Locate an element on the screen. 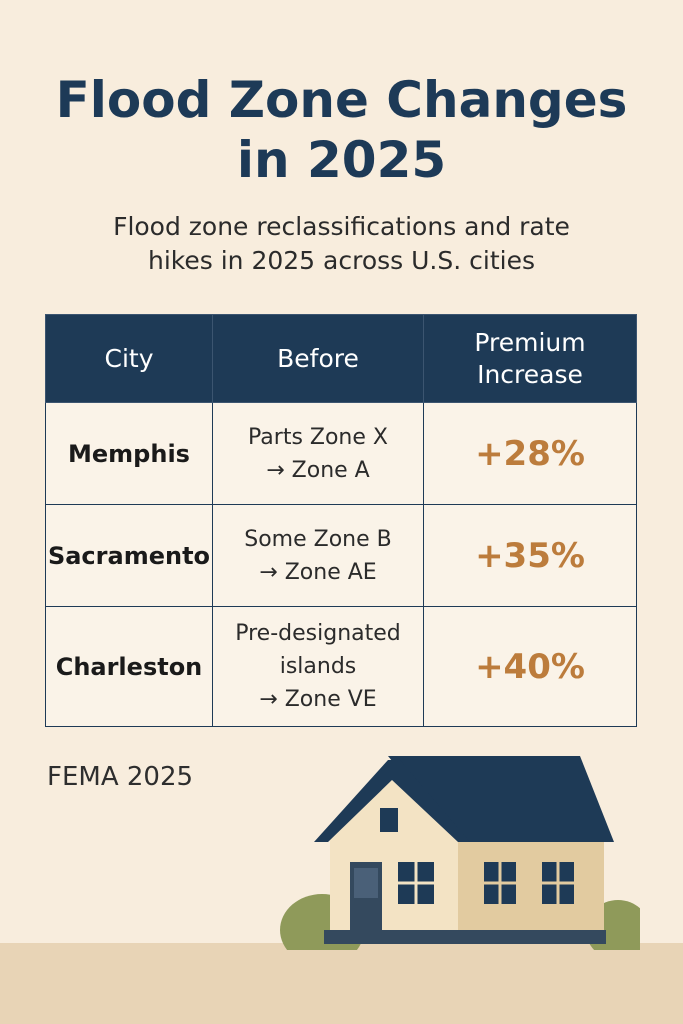 This screenshot has height=1024, width=683. table-row: Sacramento Some Zone B → Zone AE +35% is located at coordinates (341, 555).